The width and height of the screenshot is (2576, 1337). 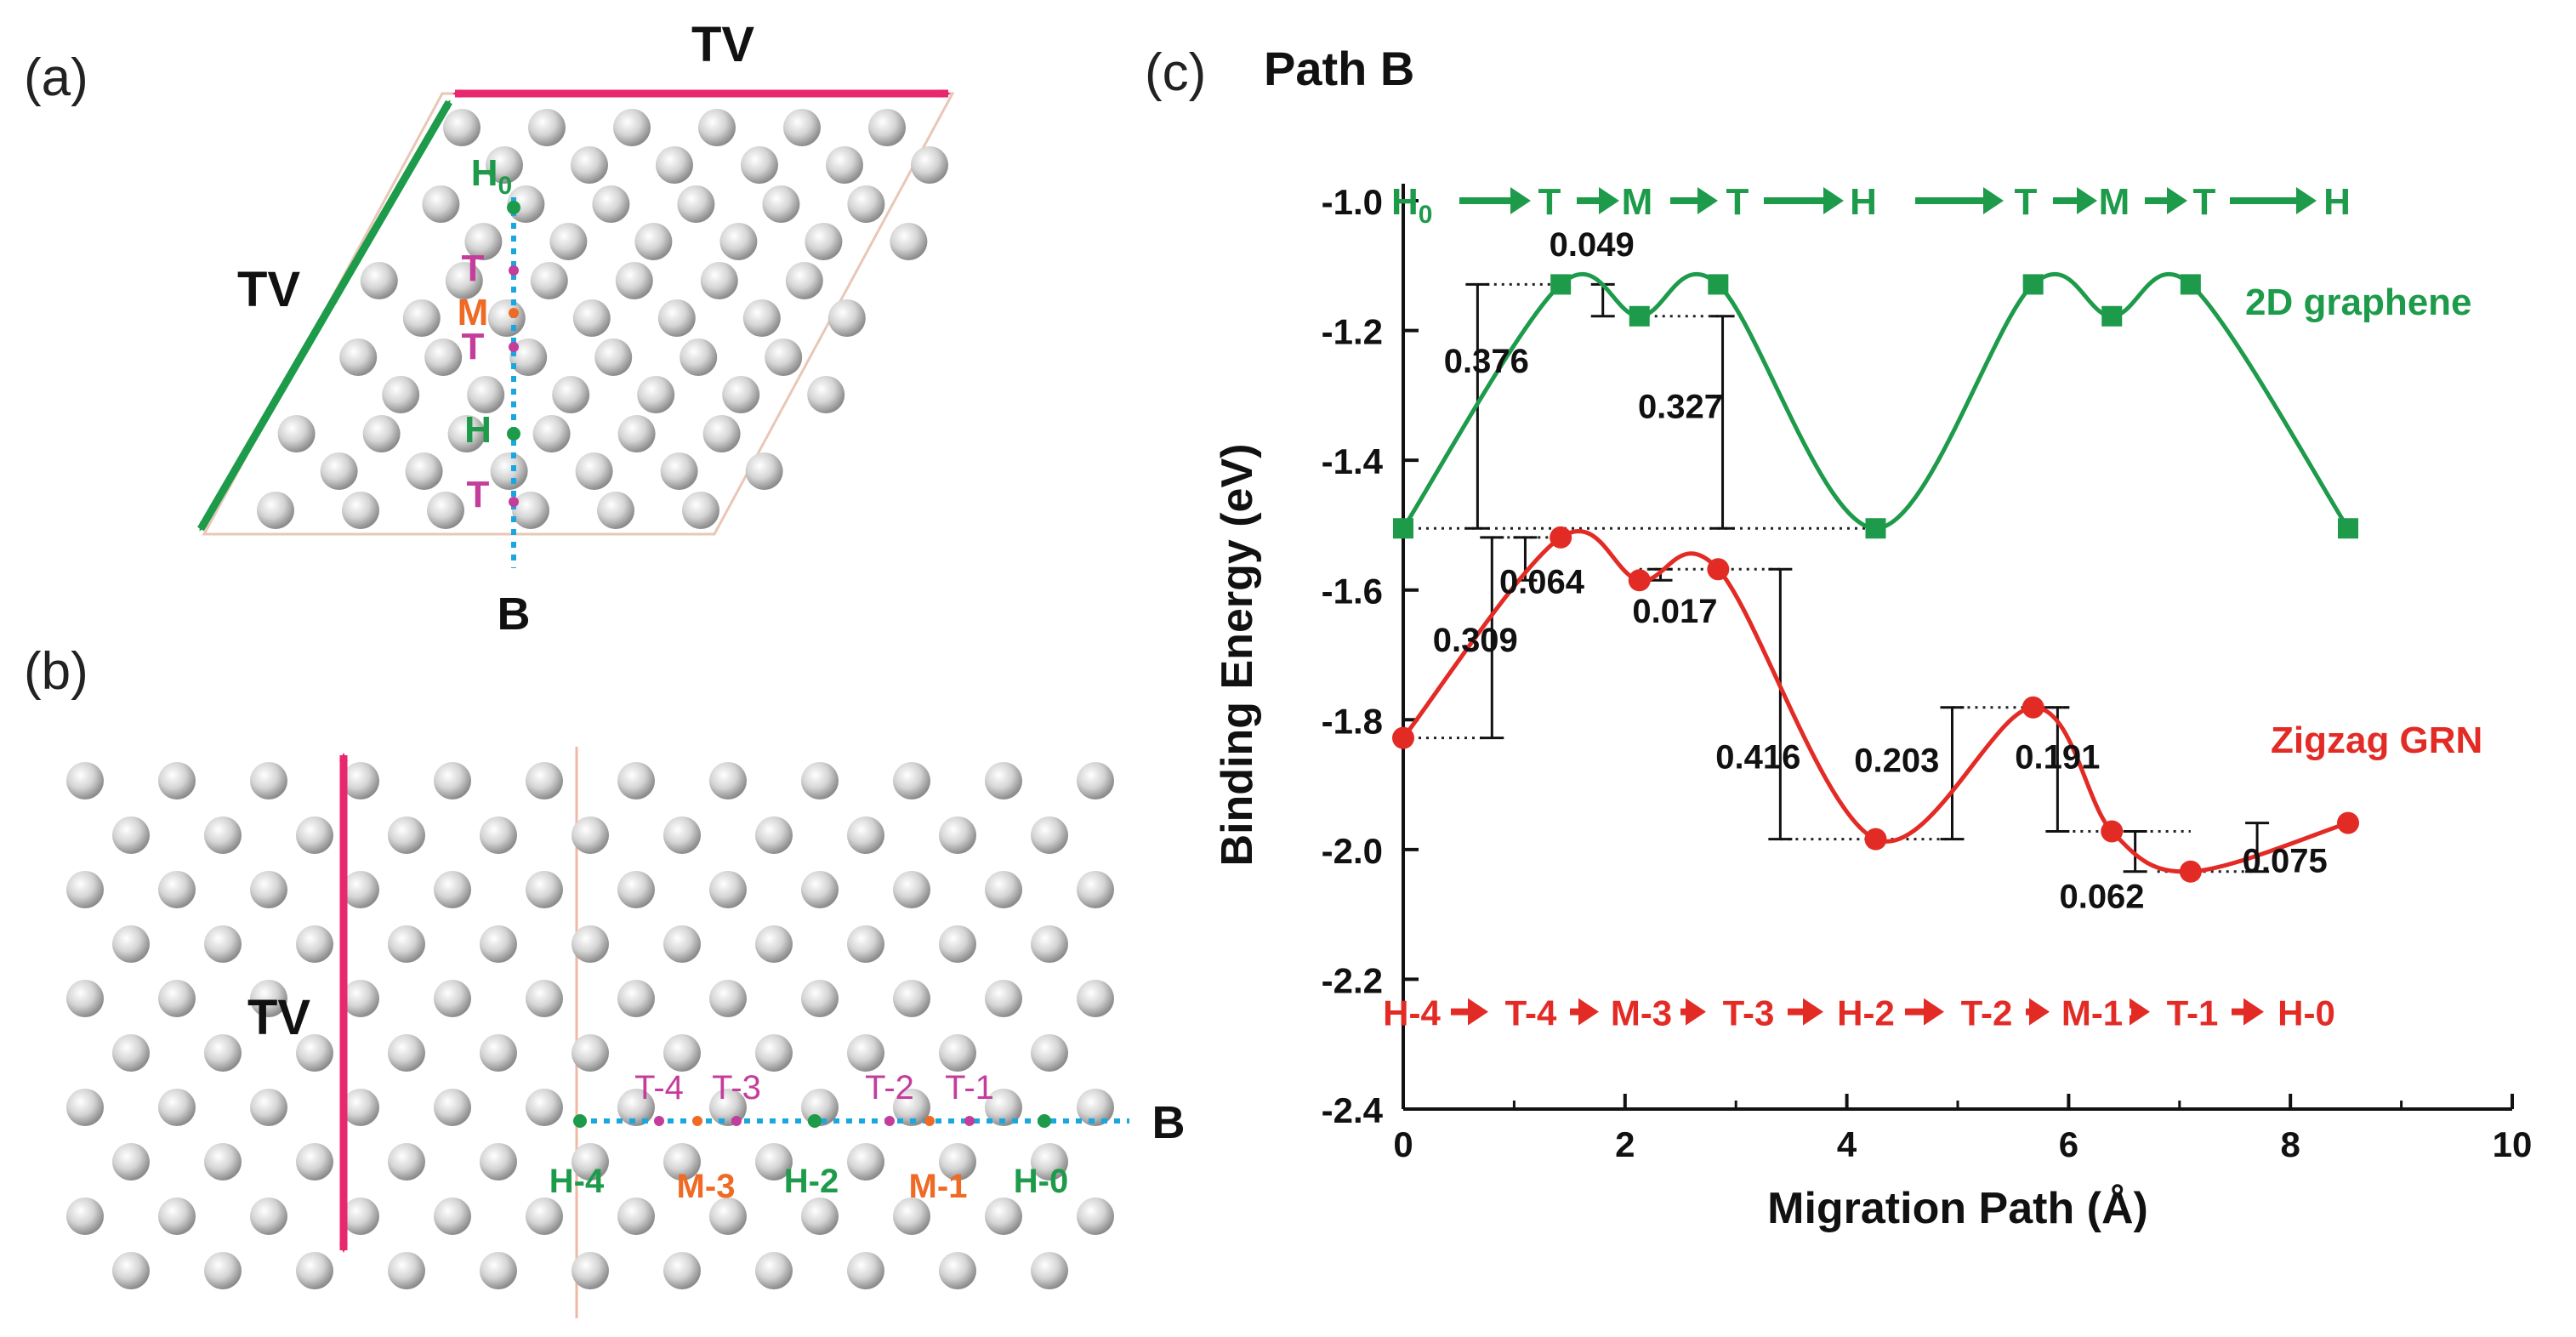 I want to click on y-tick-label: -2.0, so click(x=1352, y=851).